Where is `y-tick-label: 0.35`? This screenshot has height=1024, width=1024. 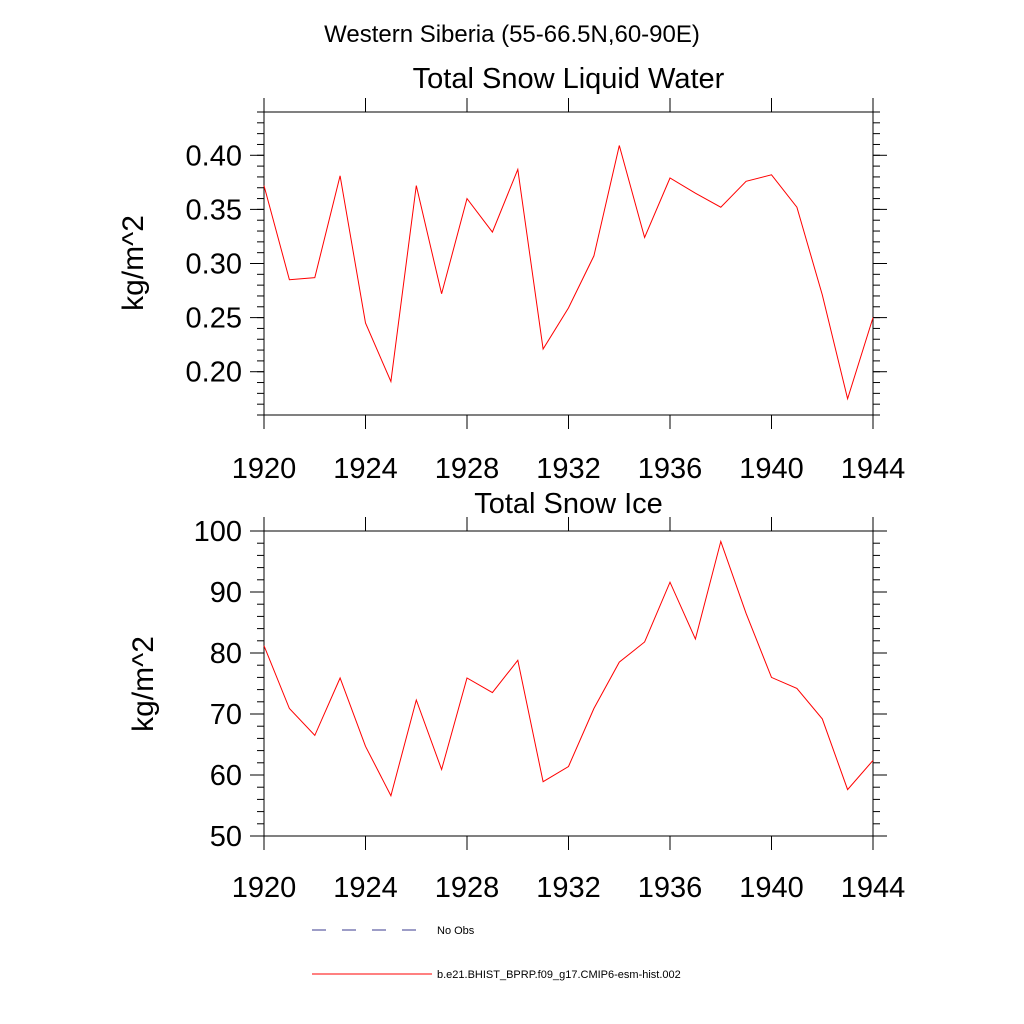 y-tick-label: 0.35 is located at coordinates (214, 210).